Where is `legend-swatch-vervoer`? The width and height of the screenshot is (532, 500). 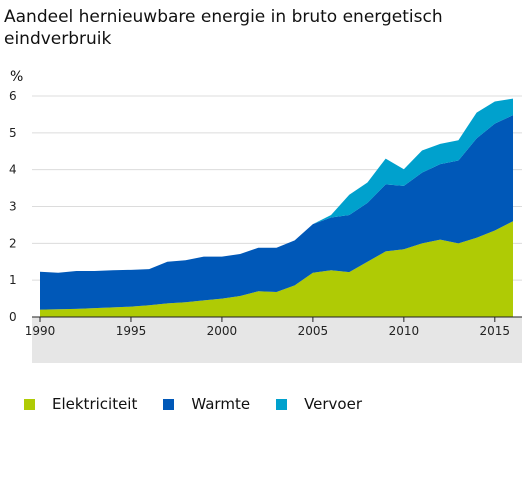
legend-swatch-vervoer is located at coordinates (282, 404).